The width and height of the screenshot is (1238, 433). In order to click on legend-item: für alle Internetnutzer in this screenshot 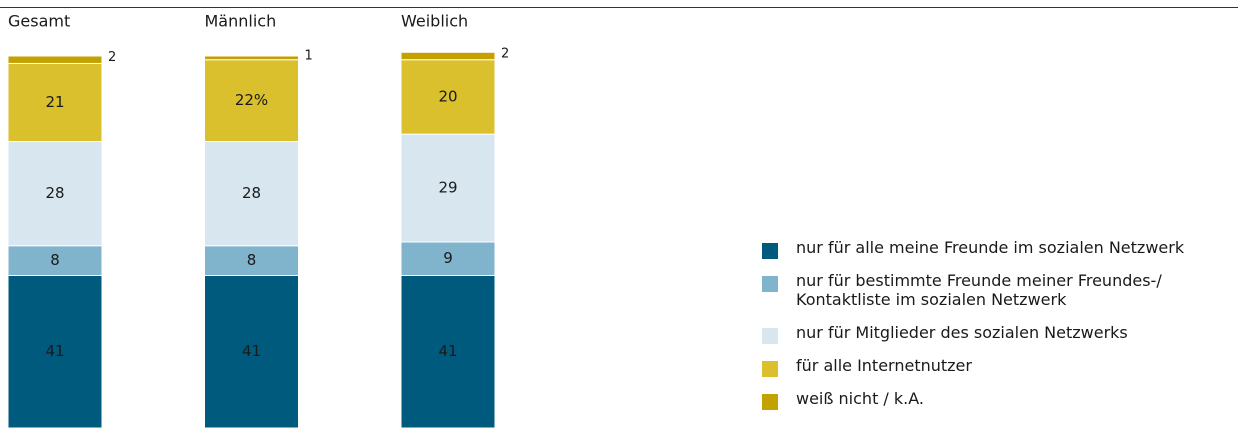, I will do `click(997, 366)`.